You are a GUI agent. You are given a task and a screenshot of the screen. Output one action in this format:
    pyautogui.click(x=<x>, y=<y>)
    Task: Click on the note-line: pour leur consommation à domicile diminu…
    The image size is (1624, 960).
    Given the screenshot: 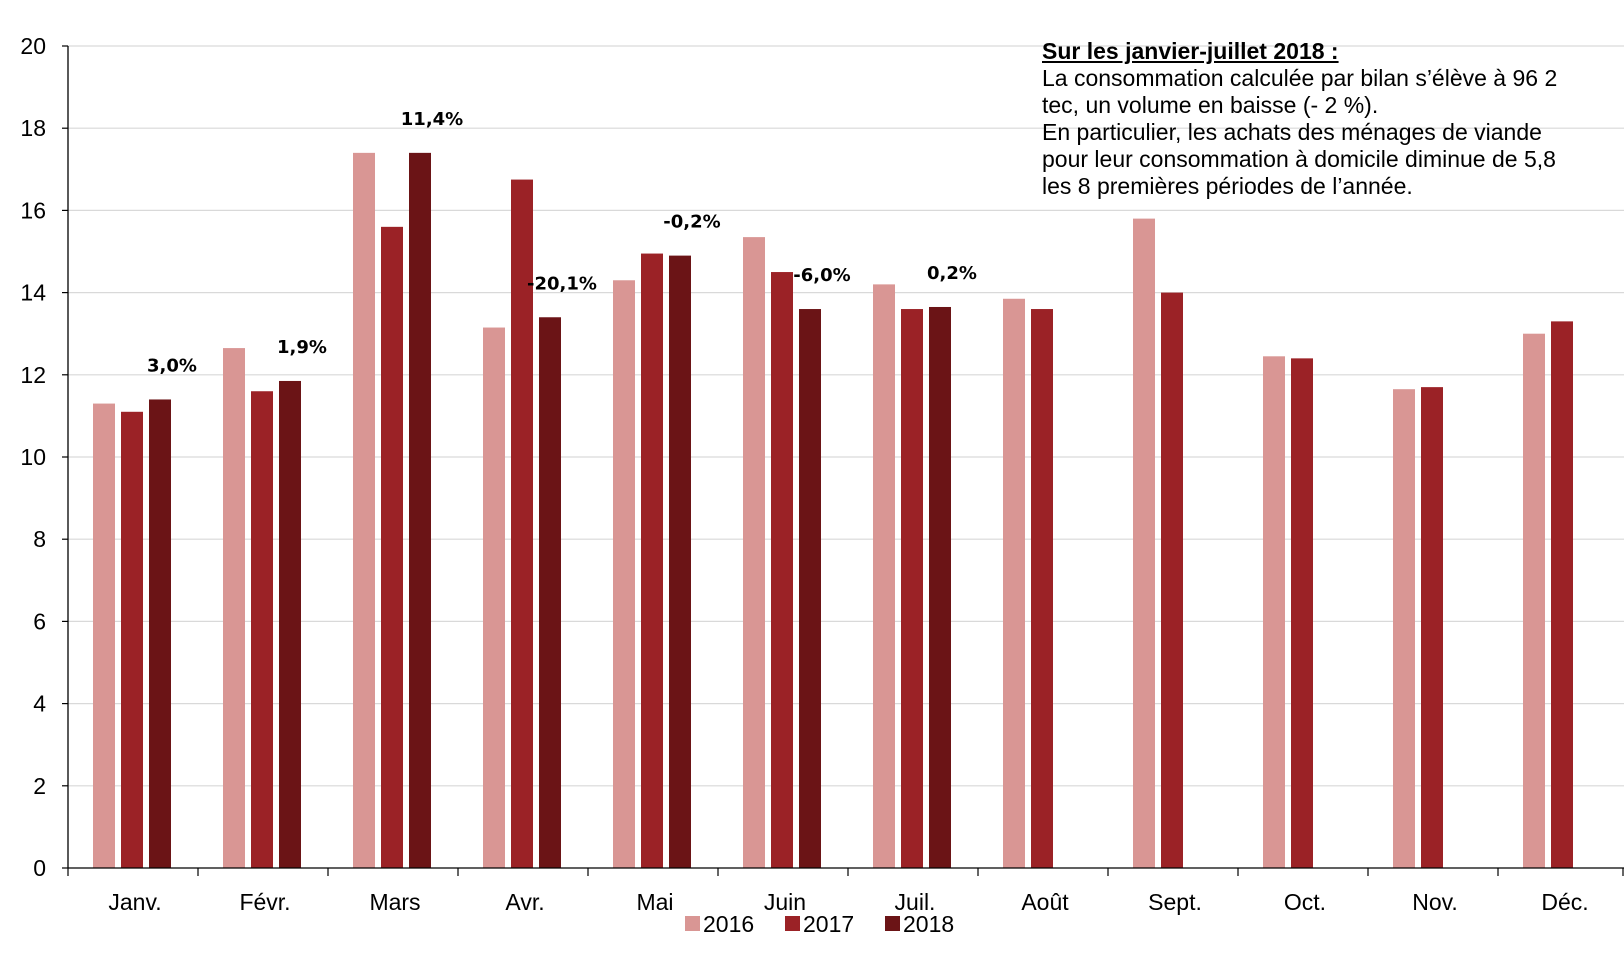 What is the action you would take?
    pyautogui.click(x=1299, y=159)
    